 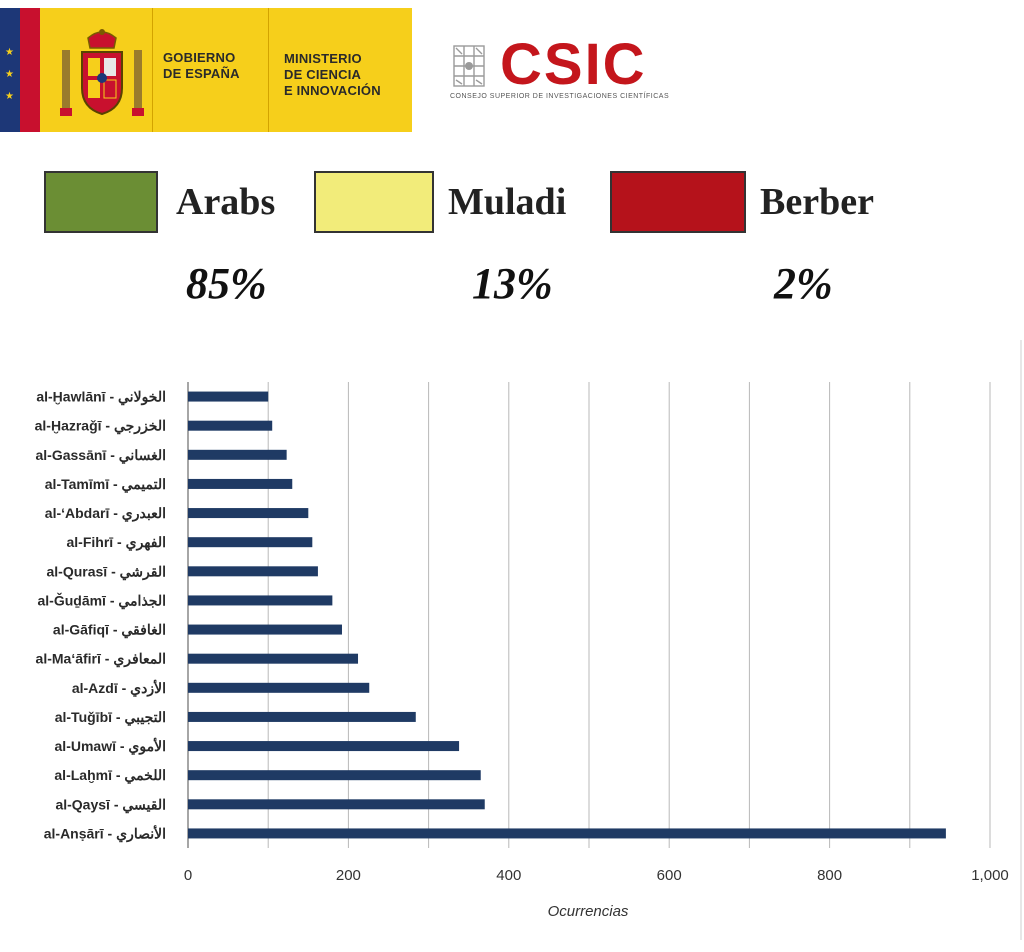 What do you see at coordinates (110, 717) in the screenshot?
I see `category-label: al-Tuǧībī - التجيبي` at bounding box center [110, 717].